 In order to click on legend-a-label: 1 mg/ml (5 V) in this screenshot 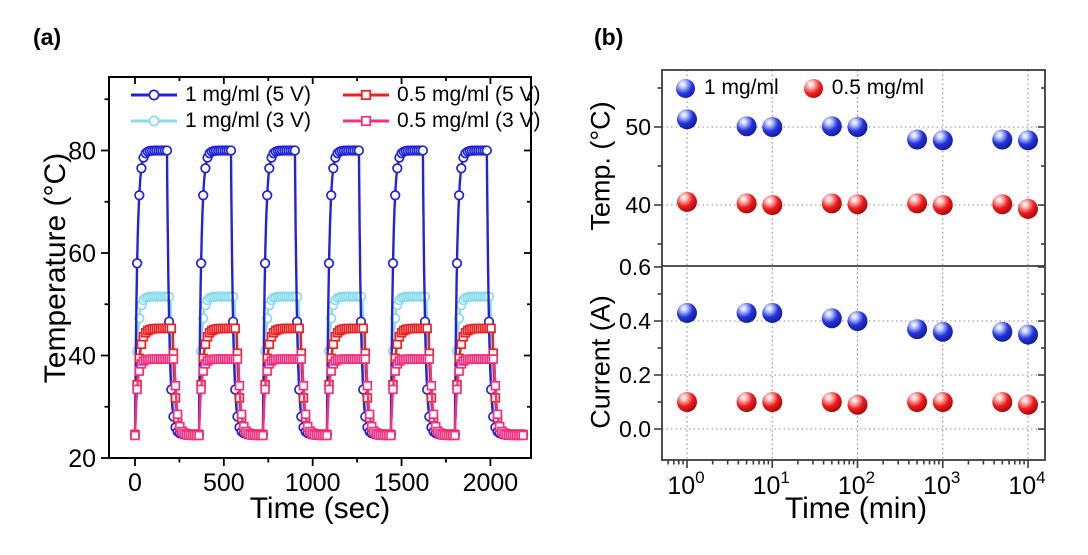, I will do `click(248, 94)`.